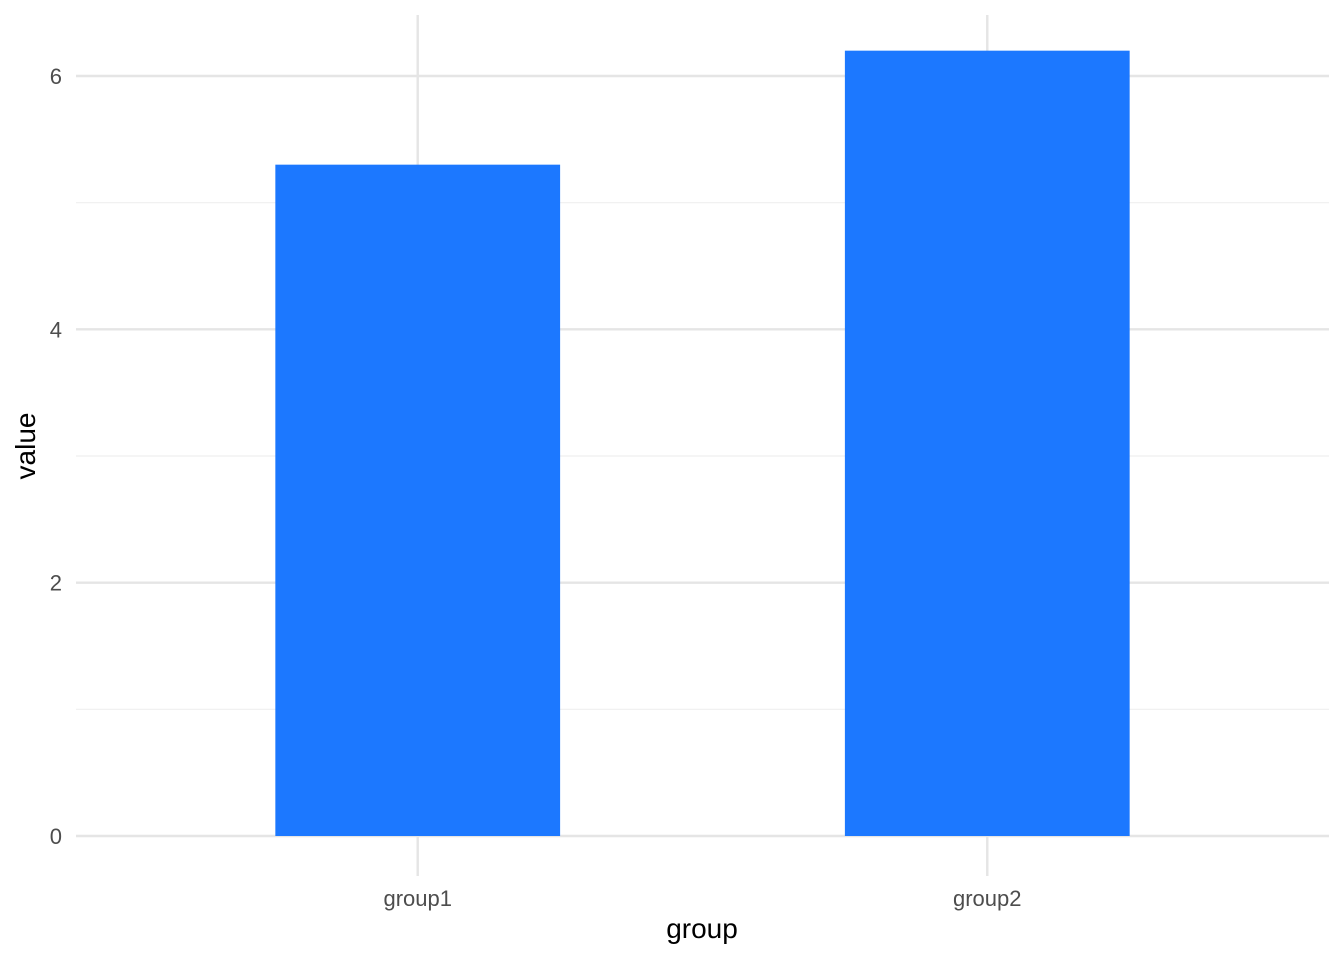  Describe the element at coordinates (56, 76) in the screenshot. I see `y-tick-label: 6` at that location.